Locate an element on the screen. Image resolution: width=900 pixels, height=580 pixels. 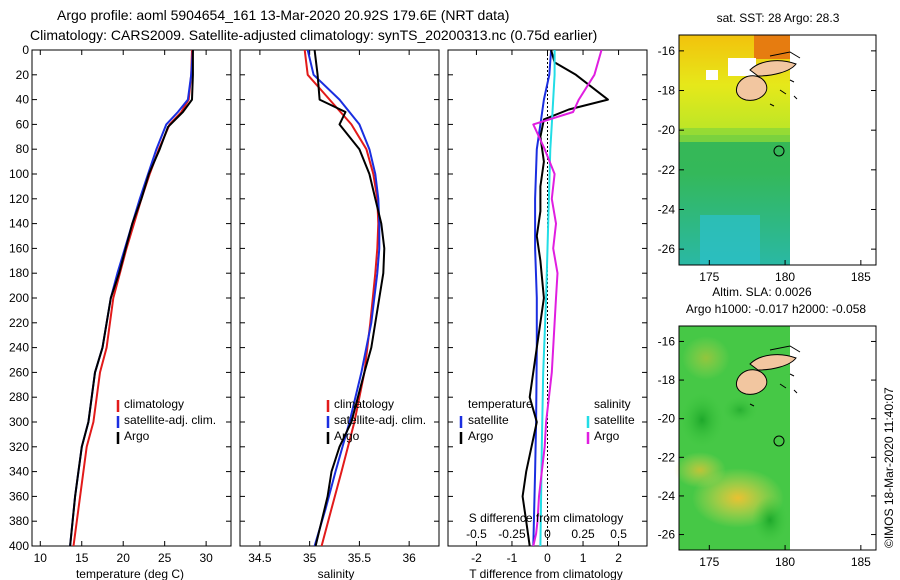
xtick-label: 30 is located at coordinates (206, 558).